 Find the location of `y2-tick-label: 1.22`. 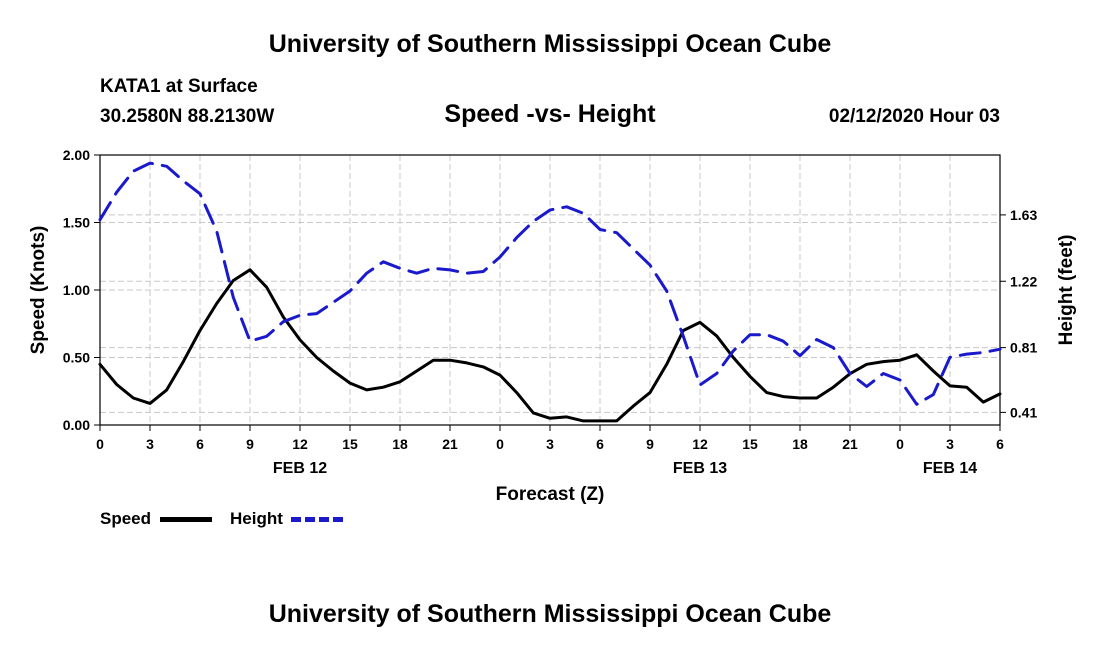

y2-tick-label: 1.22 is located at coordinates (1023, 281).